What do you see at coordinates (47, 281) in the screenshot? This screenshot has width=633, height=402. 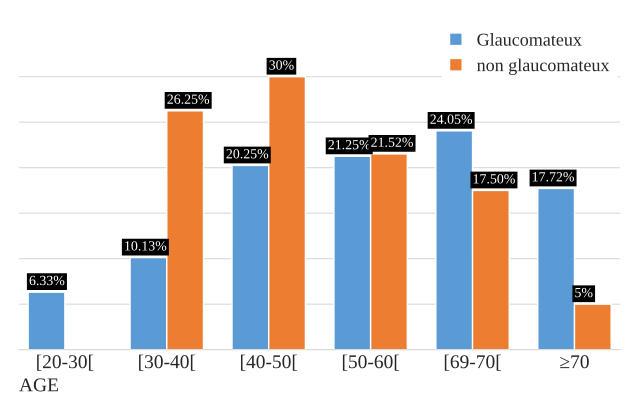 I see `data-label: 6.33%` at bounding box center [47, 281].